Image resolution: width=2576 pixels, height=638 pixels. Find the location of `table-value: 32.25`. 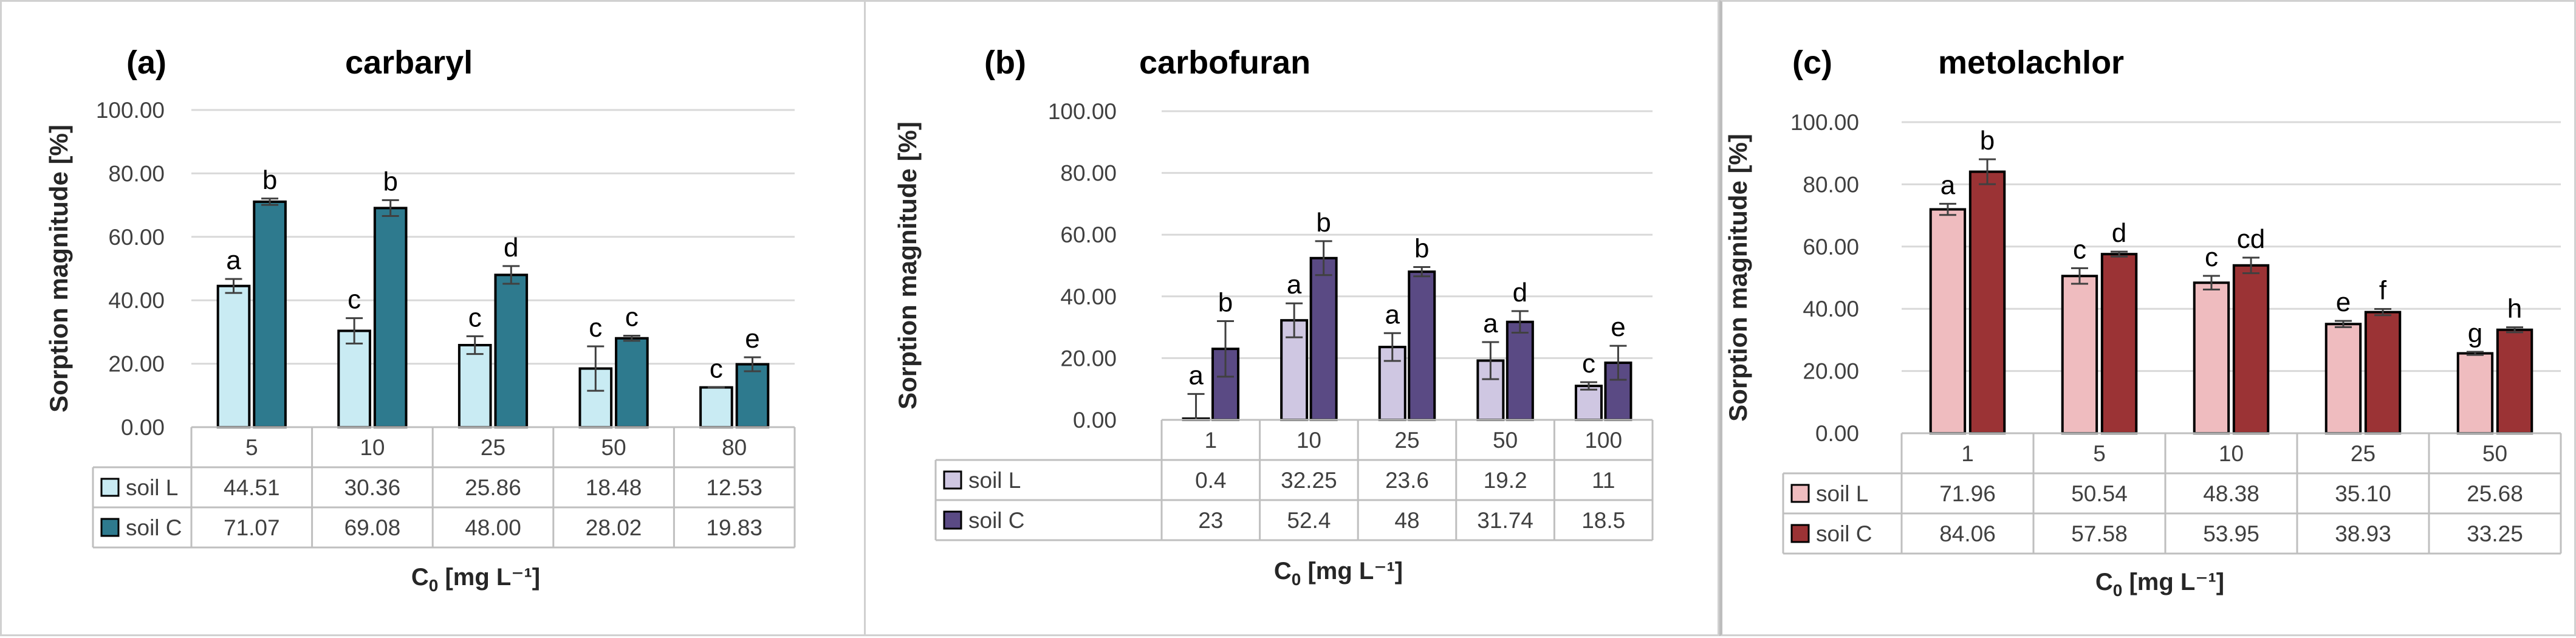

table-value: 32.25 is located at coordinates (1309, 480).